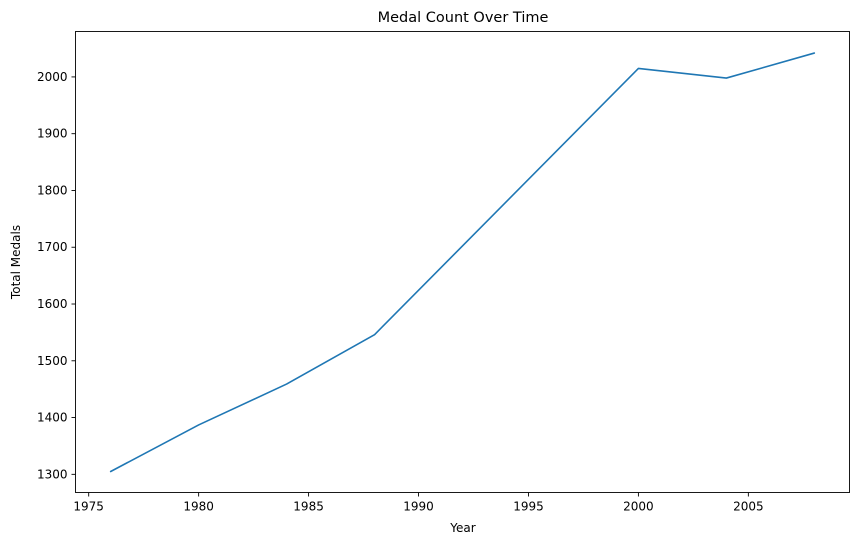 This screenshot has width=859, height=545. What do you see at coordinates (463, 18) in the screenshot?
I see `chart-title: Medal Count Over Time` at bounding box center [463, 18].